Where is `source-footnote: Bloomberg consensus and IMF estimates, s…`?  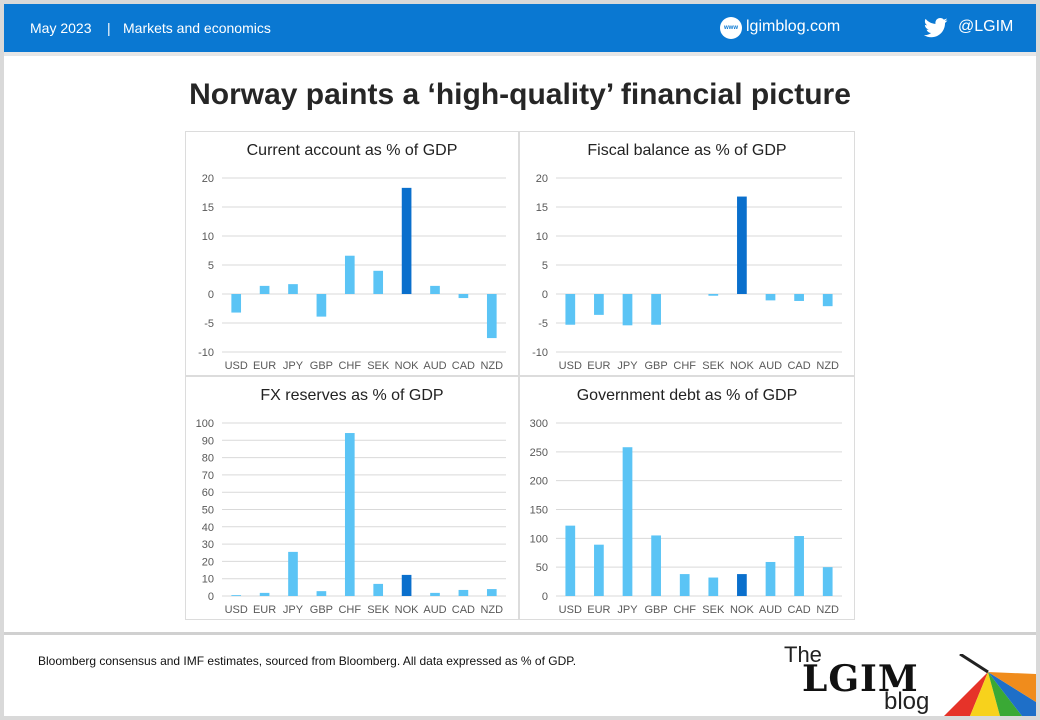 source-footnote: Bloomberg consensus and IMF estimates, s… is located at coordinates (307, 661).